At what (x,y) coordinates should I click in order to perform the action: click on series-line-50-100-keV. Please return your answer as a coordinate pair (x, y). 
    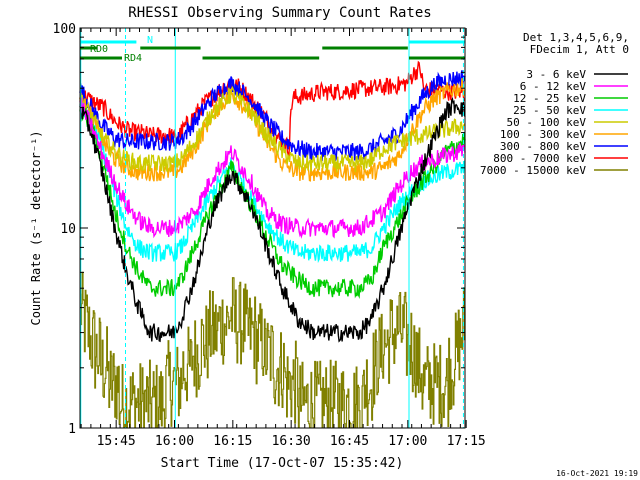
    Looking at the image, I should click on (272, 129).